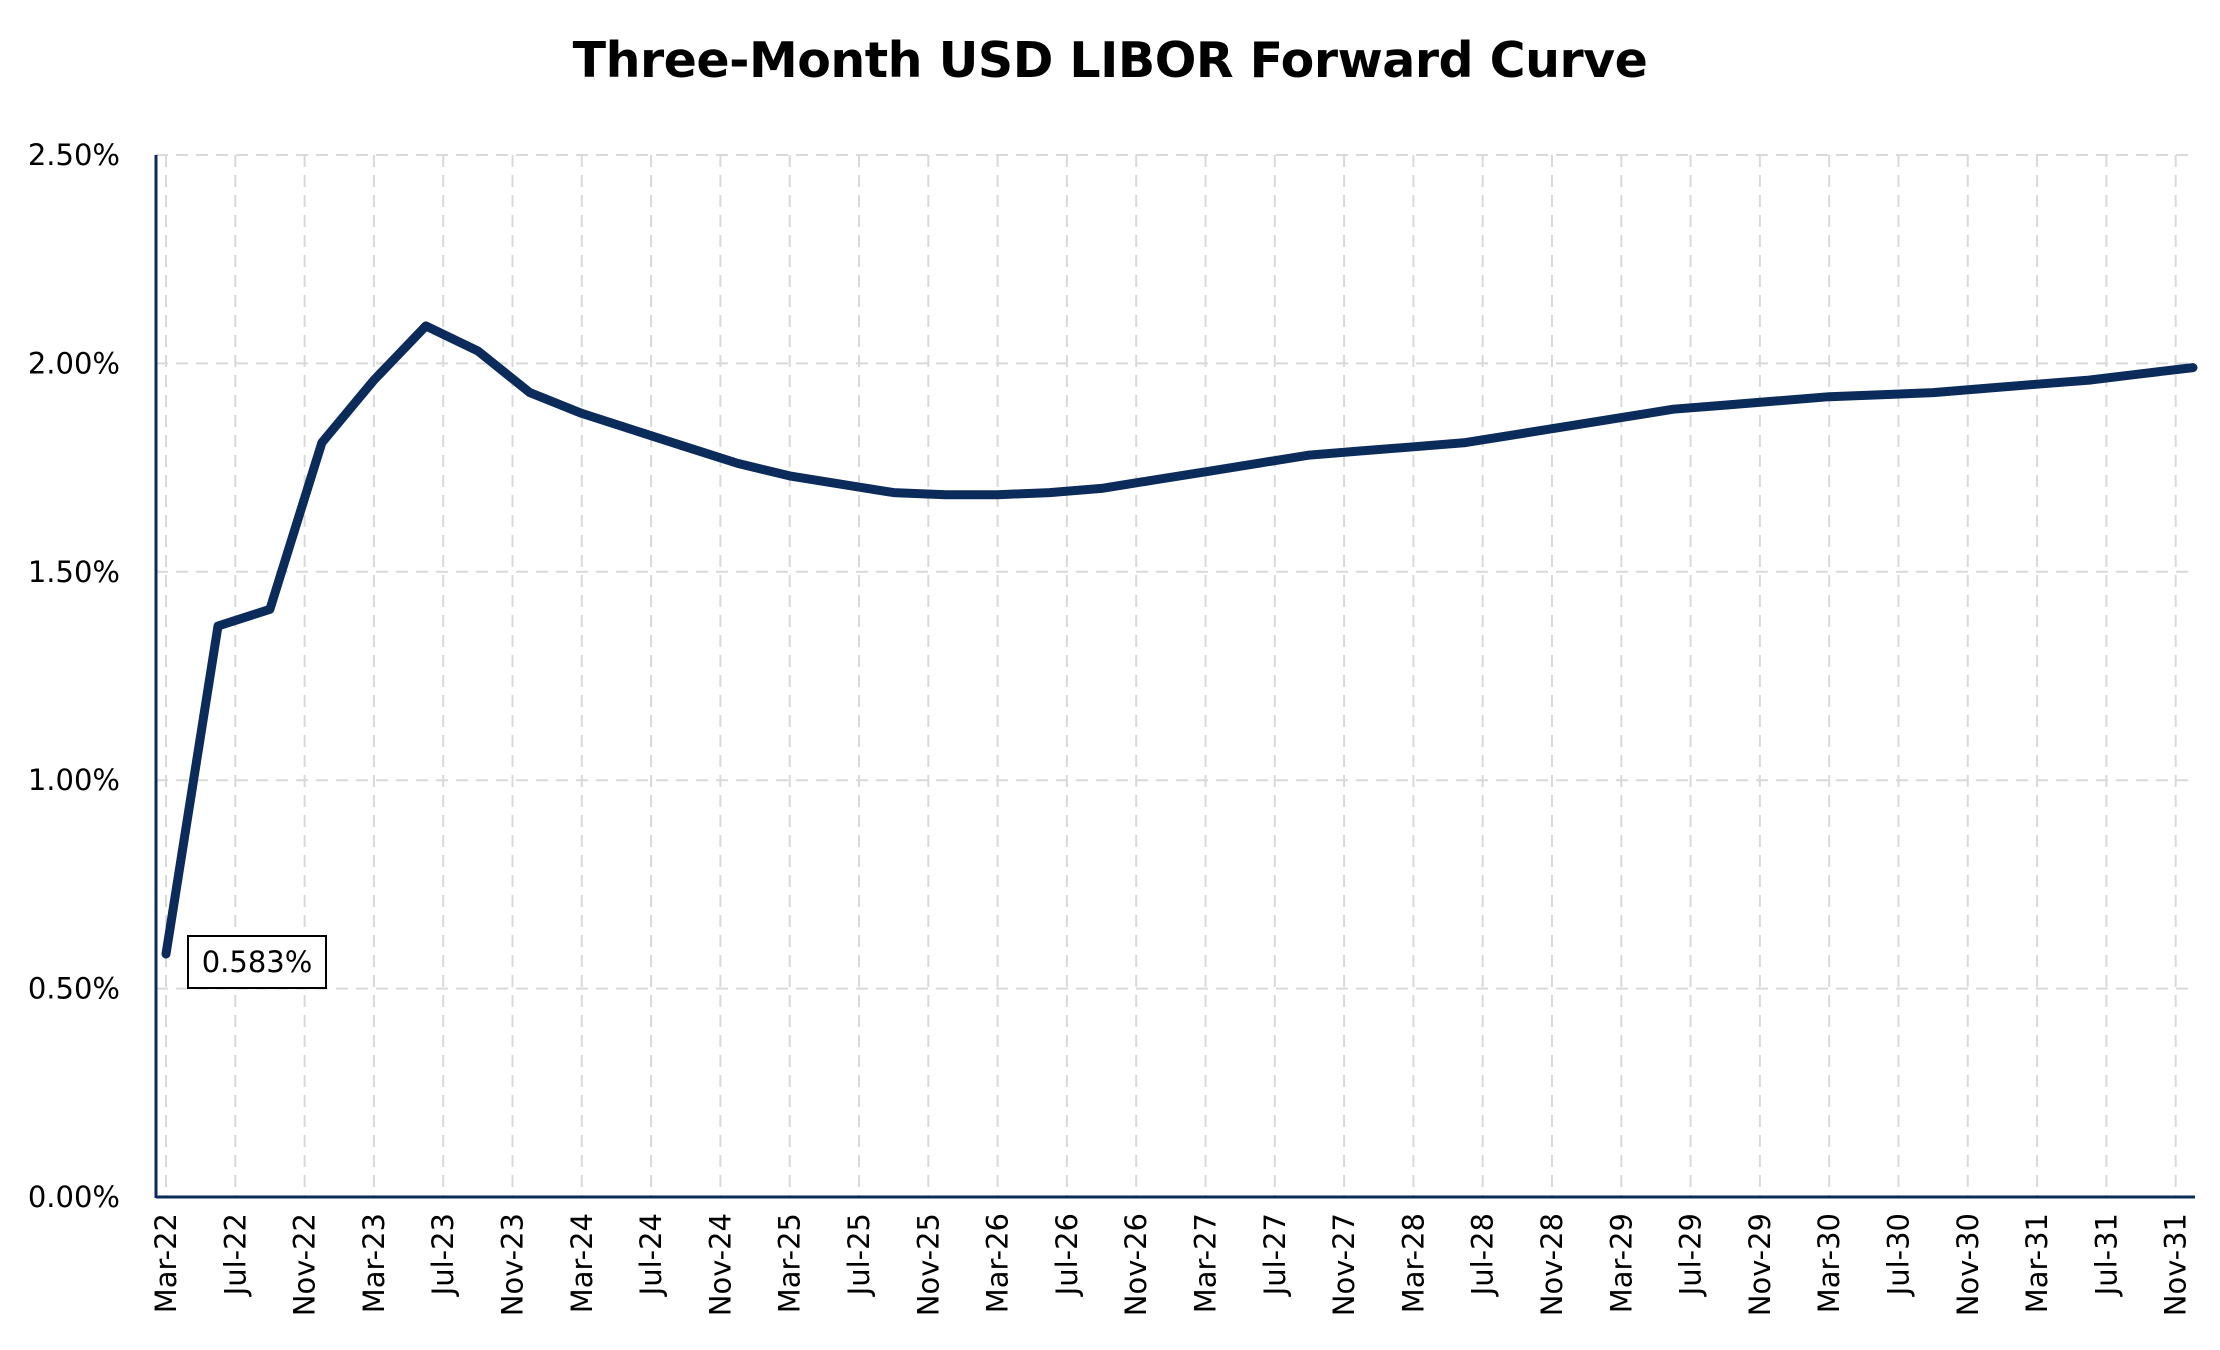 The image size is (2220, 1350). I want to click on x-tick-label: Mar-22, so click(166, 1263).